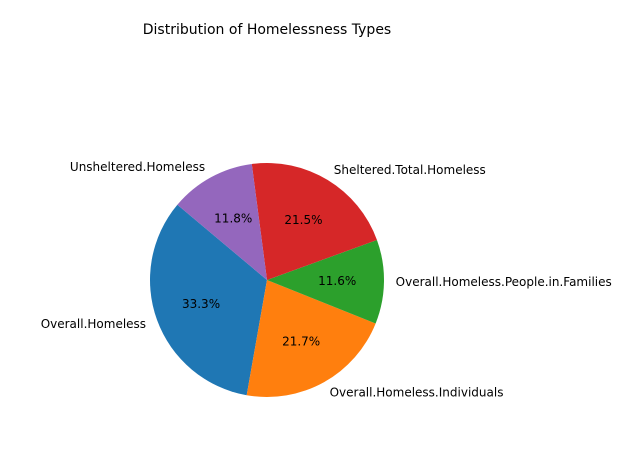  What do you see at coordinates (93, 324) in the screenshot?
I see `slice-label-overall-homeless: Overall.Homeless` at bounding box center [93, 324].